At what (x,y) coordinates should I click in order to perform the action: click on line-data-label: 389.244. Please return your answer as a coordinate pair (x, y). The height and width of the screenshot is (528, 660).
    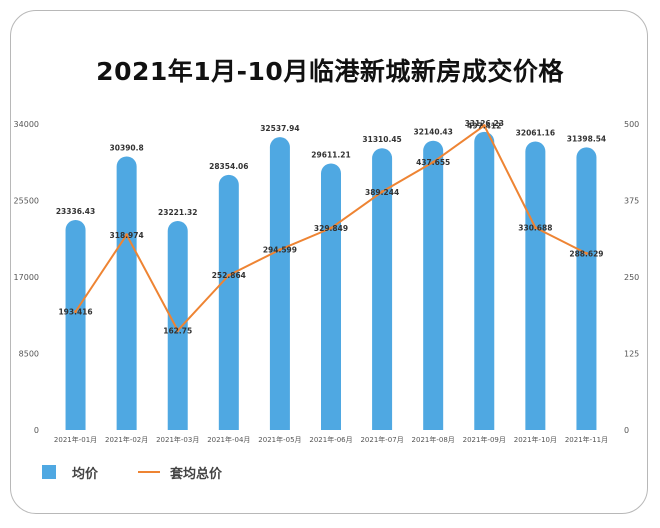
    Looking at the image, I should click on (382, 192).